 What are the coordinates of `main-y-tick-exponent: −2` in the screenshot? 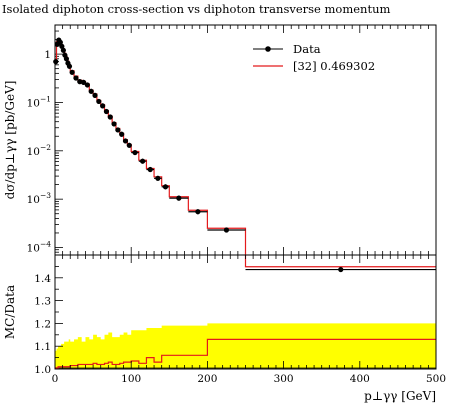 It's located at (45, 147).